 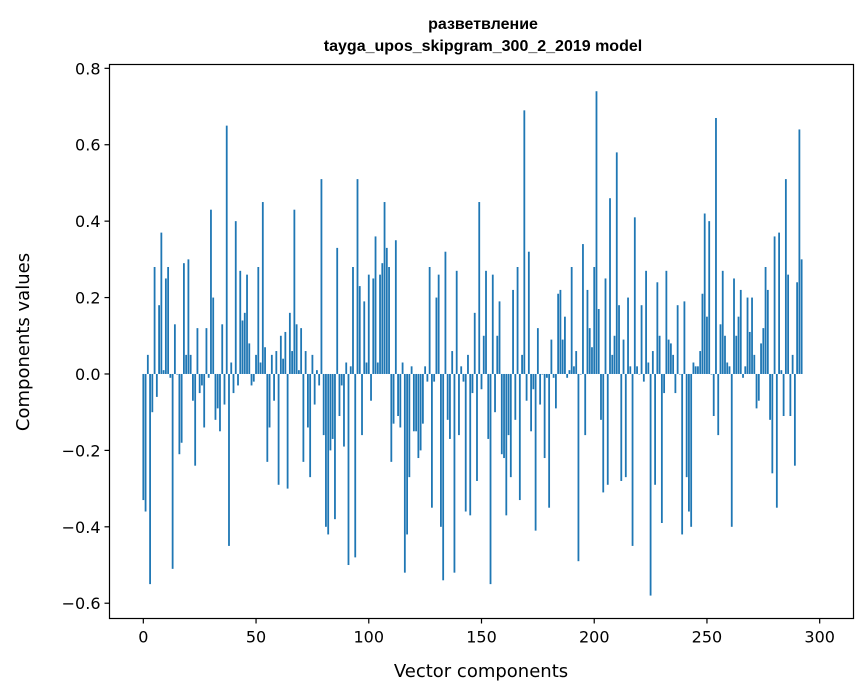 I want to click on x-axis-label: Vector components, so click(x=481, y=671).